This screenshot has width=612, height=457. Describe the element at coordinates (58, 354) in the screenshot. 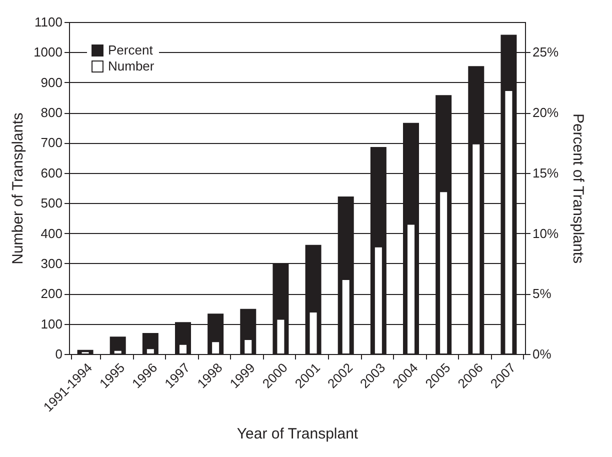

I see `y-tick-label: 0` at that location.